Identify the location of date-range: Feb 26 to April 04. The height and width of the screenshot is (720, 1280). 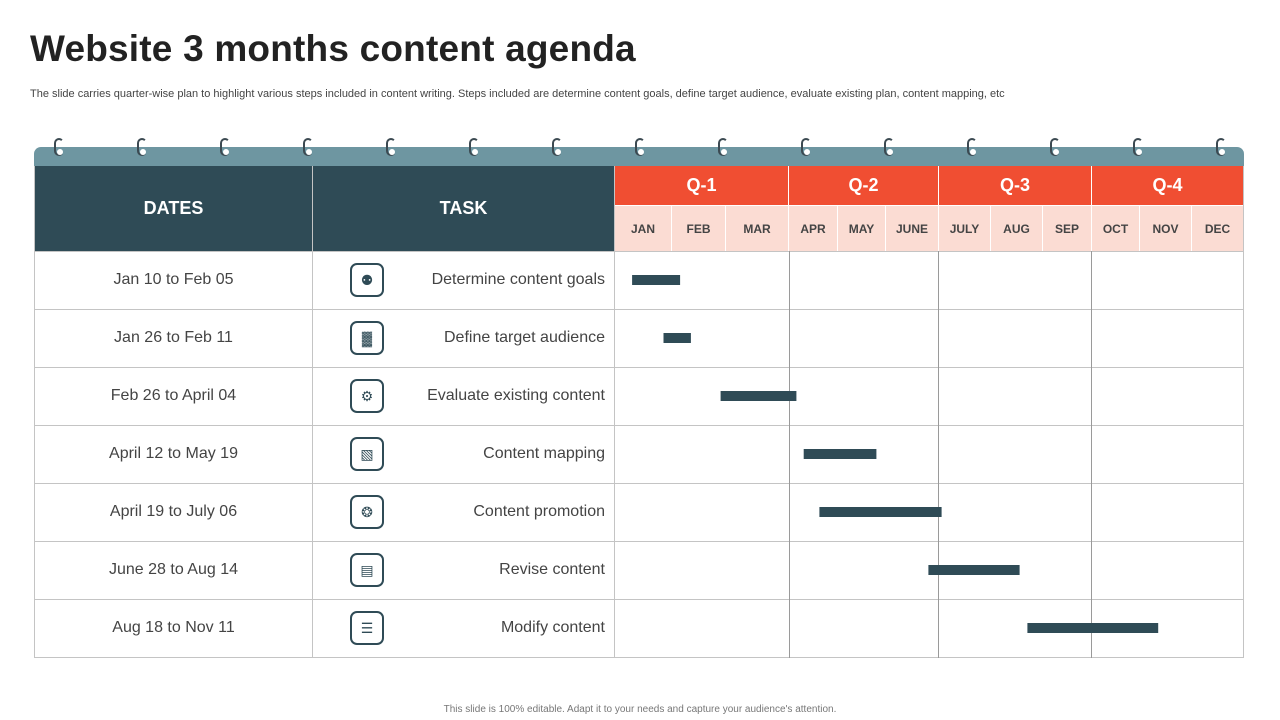
(173, 395).